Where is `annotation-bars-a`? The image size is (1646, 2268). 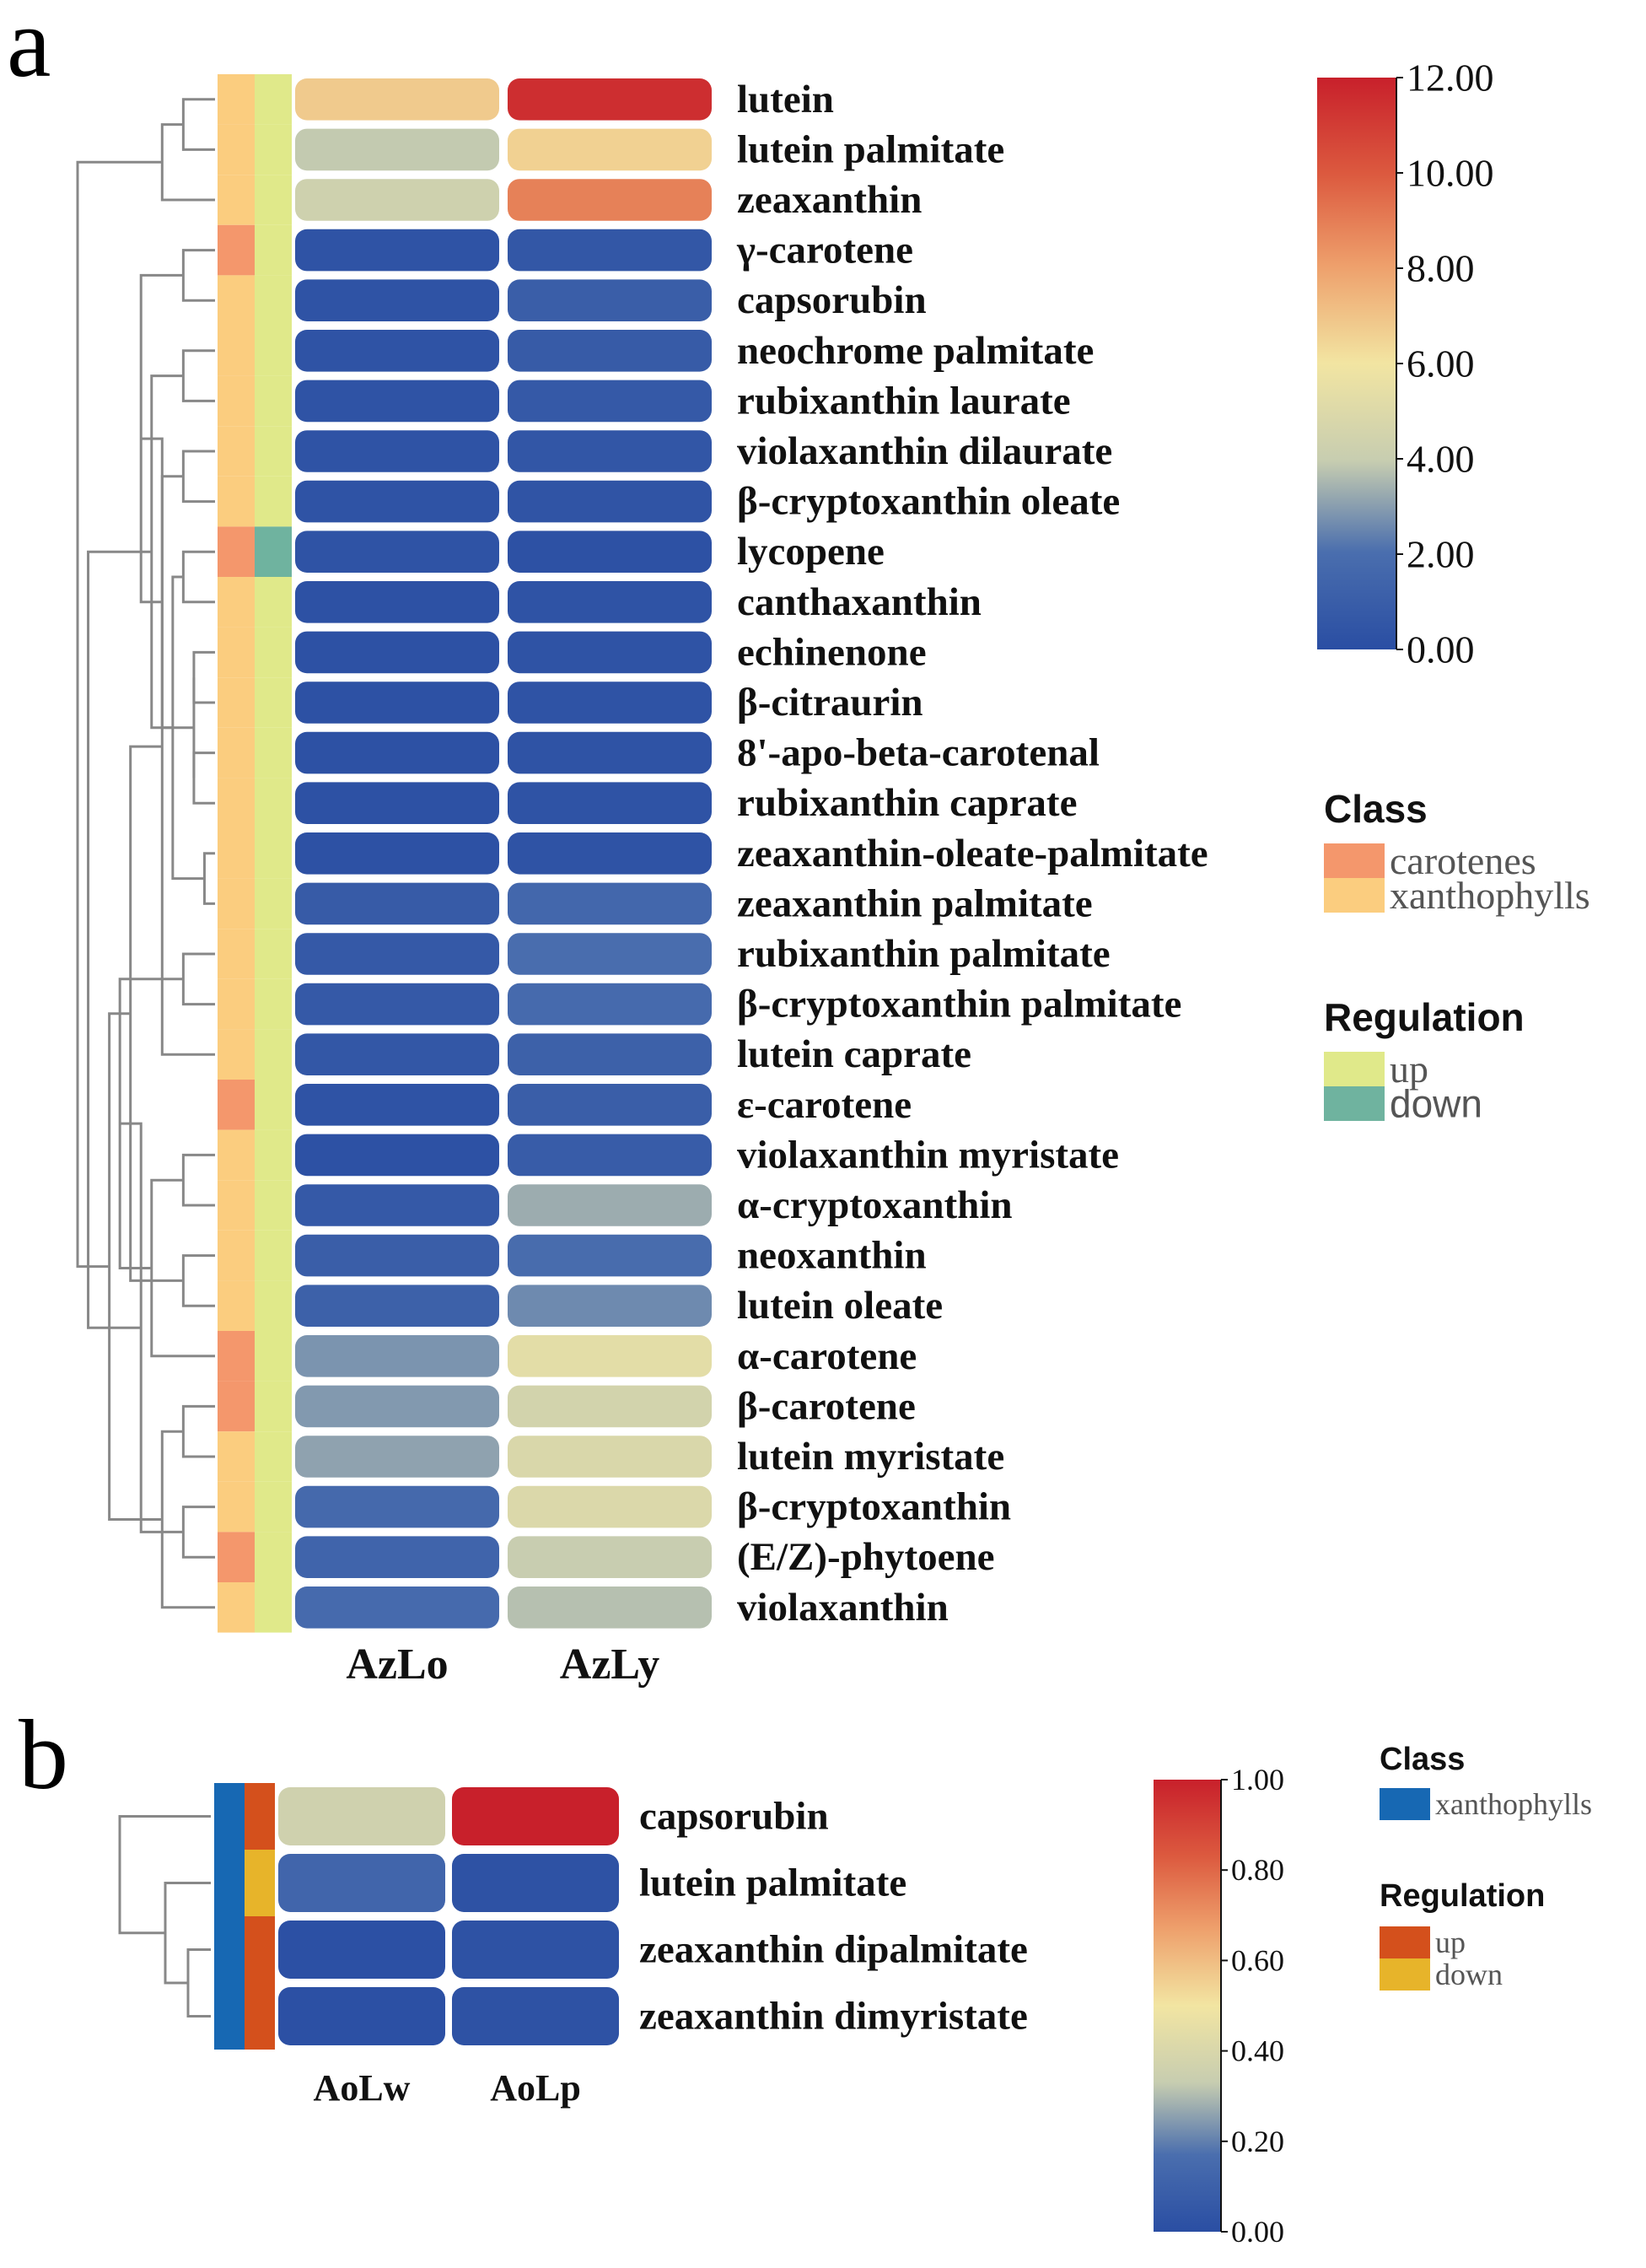 annotation-bars-a is located at coordinates (255, 854).